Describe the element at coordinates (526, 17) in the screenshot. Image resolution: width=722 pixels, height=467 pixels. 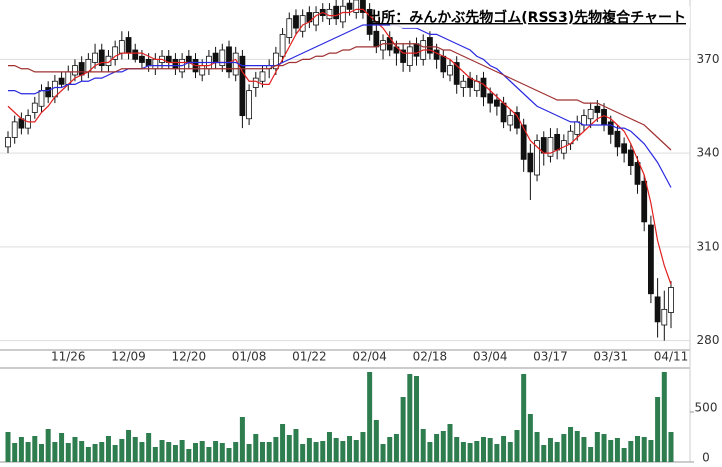
I see `chart-title: 出所：みんかぶ先物ゴム(RSS3)先物複合チャート` at that location.